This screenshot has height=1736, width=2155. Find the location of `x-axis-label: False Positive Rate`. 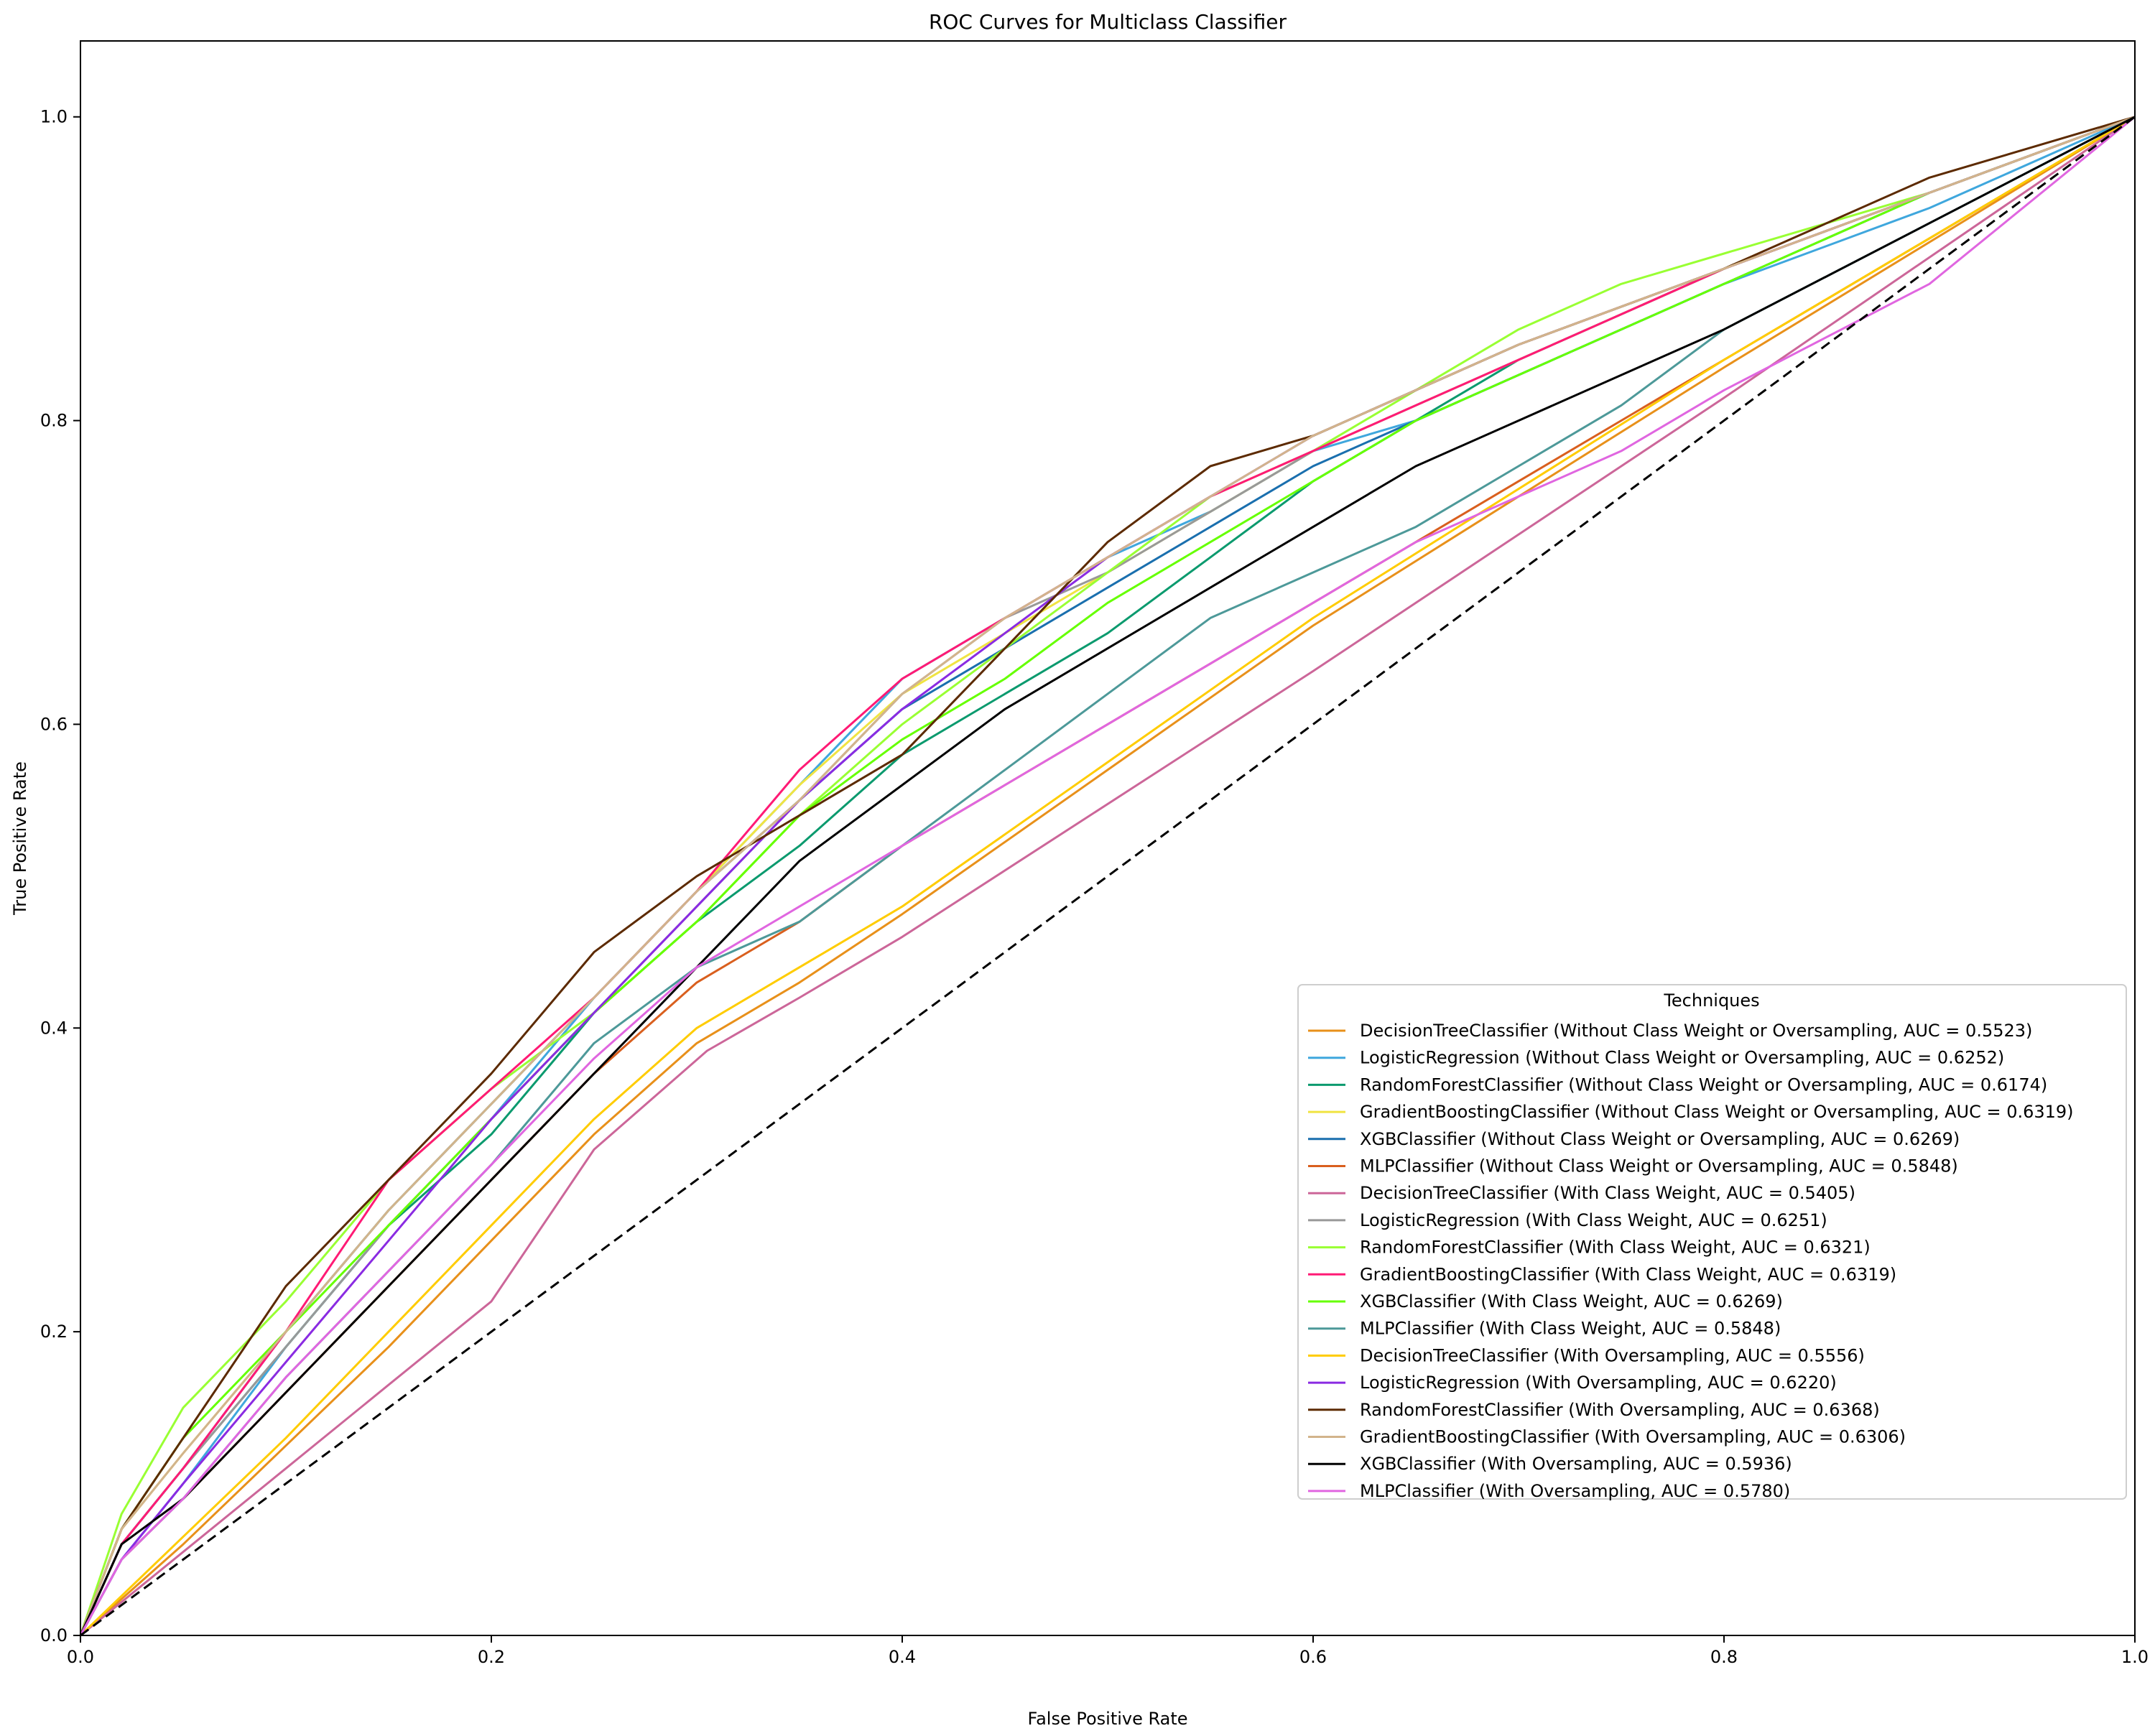

x-axis-label: False Positive Rate is located at coordinates (1107, 1719).